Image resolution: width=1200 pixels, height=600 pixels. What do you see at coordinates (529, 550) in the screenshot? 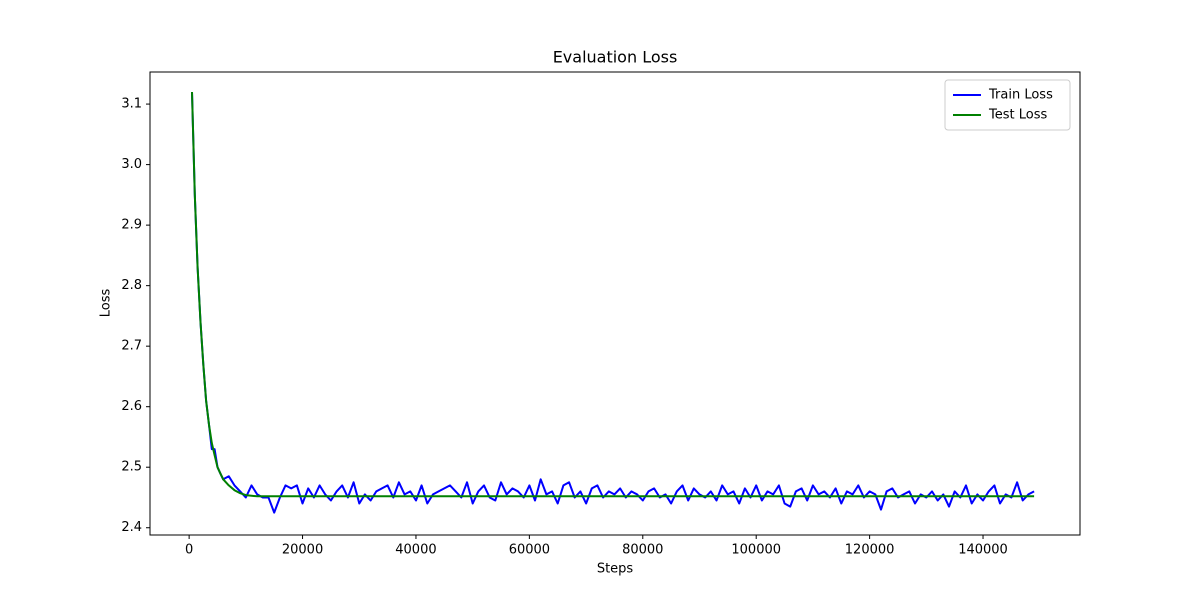
I see `x-tick-label: 60000` at bounding box center [529, 550].